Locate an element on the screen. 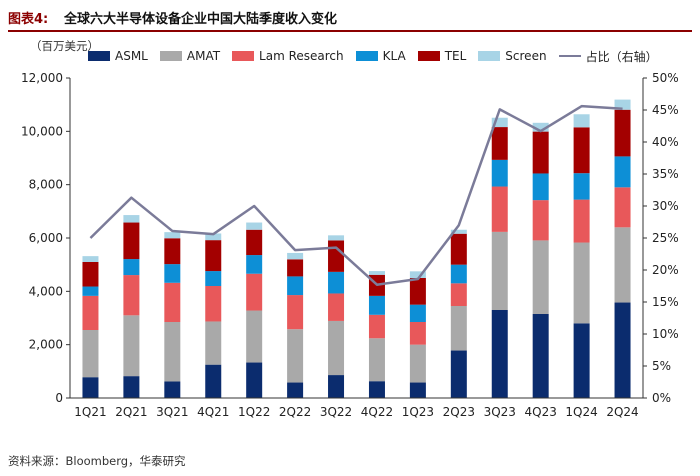 This screenshot has width=700, height=476. legend-label-screen: Screen is located at coordinates (526, 56).